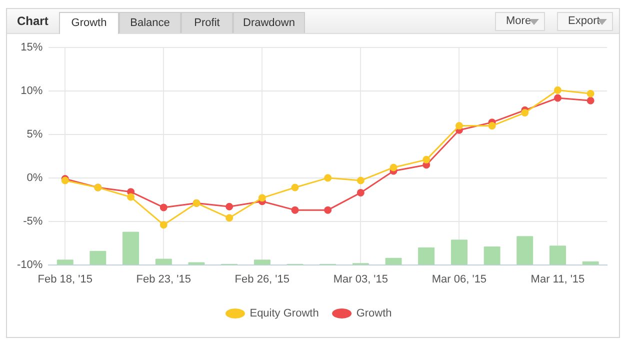 This screenshot has width=628, height=346. Describe the element at coordinates (374, 314) in the screenshot. I see `legend-label: Growth` at that location.